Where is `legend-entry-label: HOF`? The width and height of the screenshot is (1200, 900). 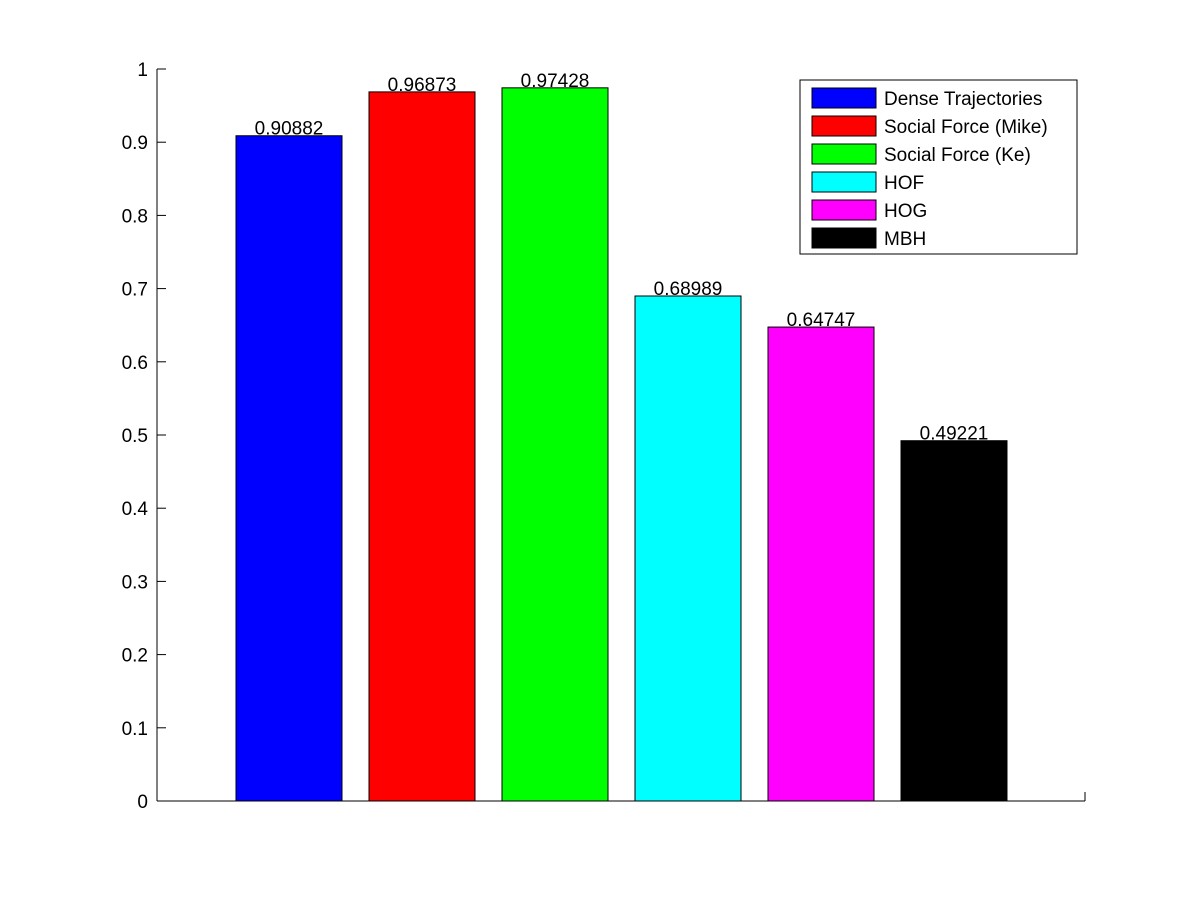
legend-entry-label: HOF is located at coordinates (904, 183).